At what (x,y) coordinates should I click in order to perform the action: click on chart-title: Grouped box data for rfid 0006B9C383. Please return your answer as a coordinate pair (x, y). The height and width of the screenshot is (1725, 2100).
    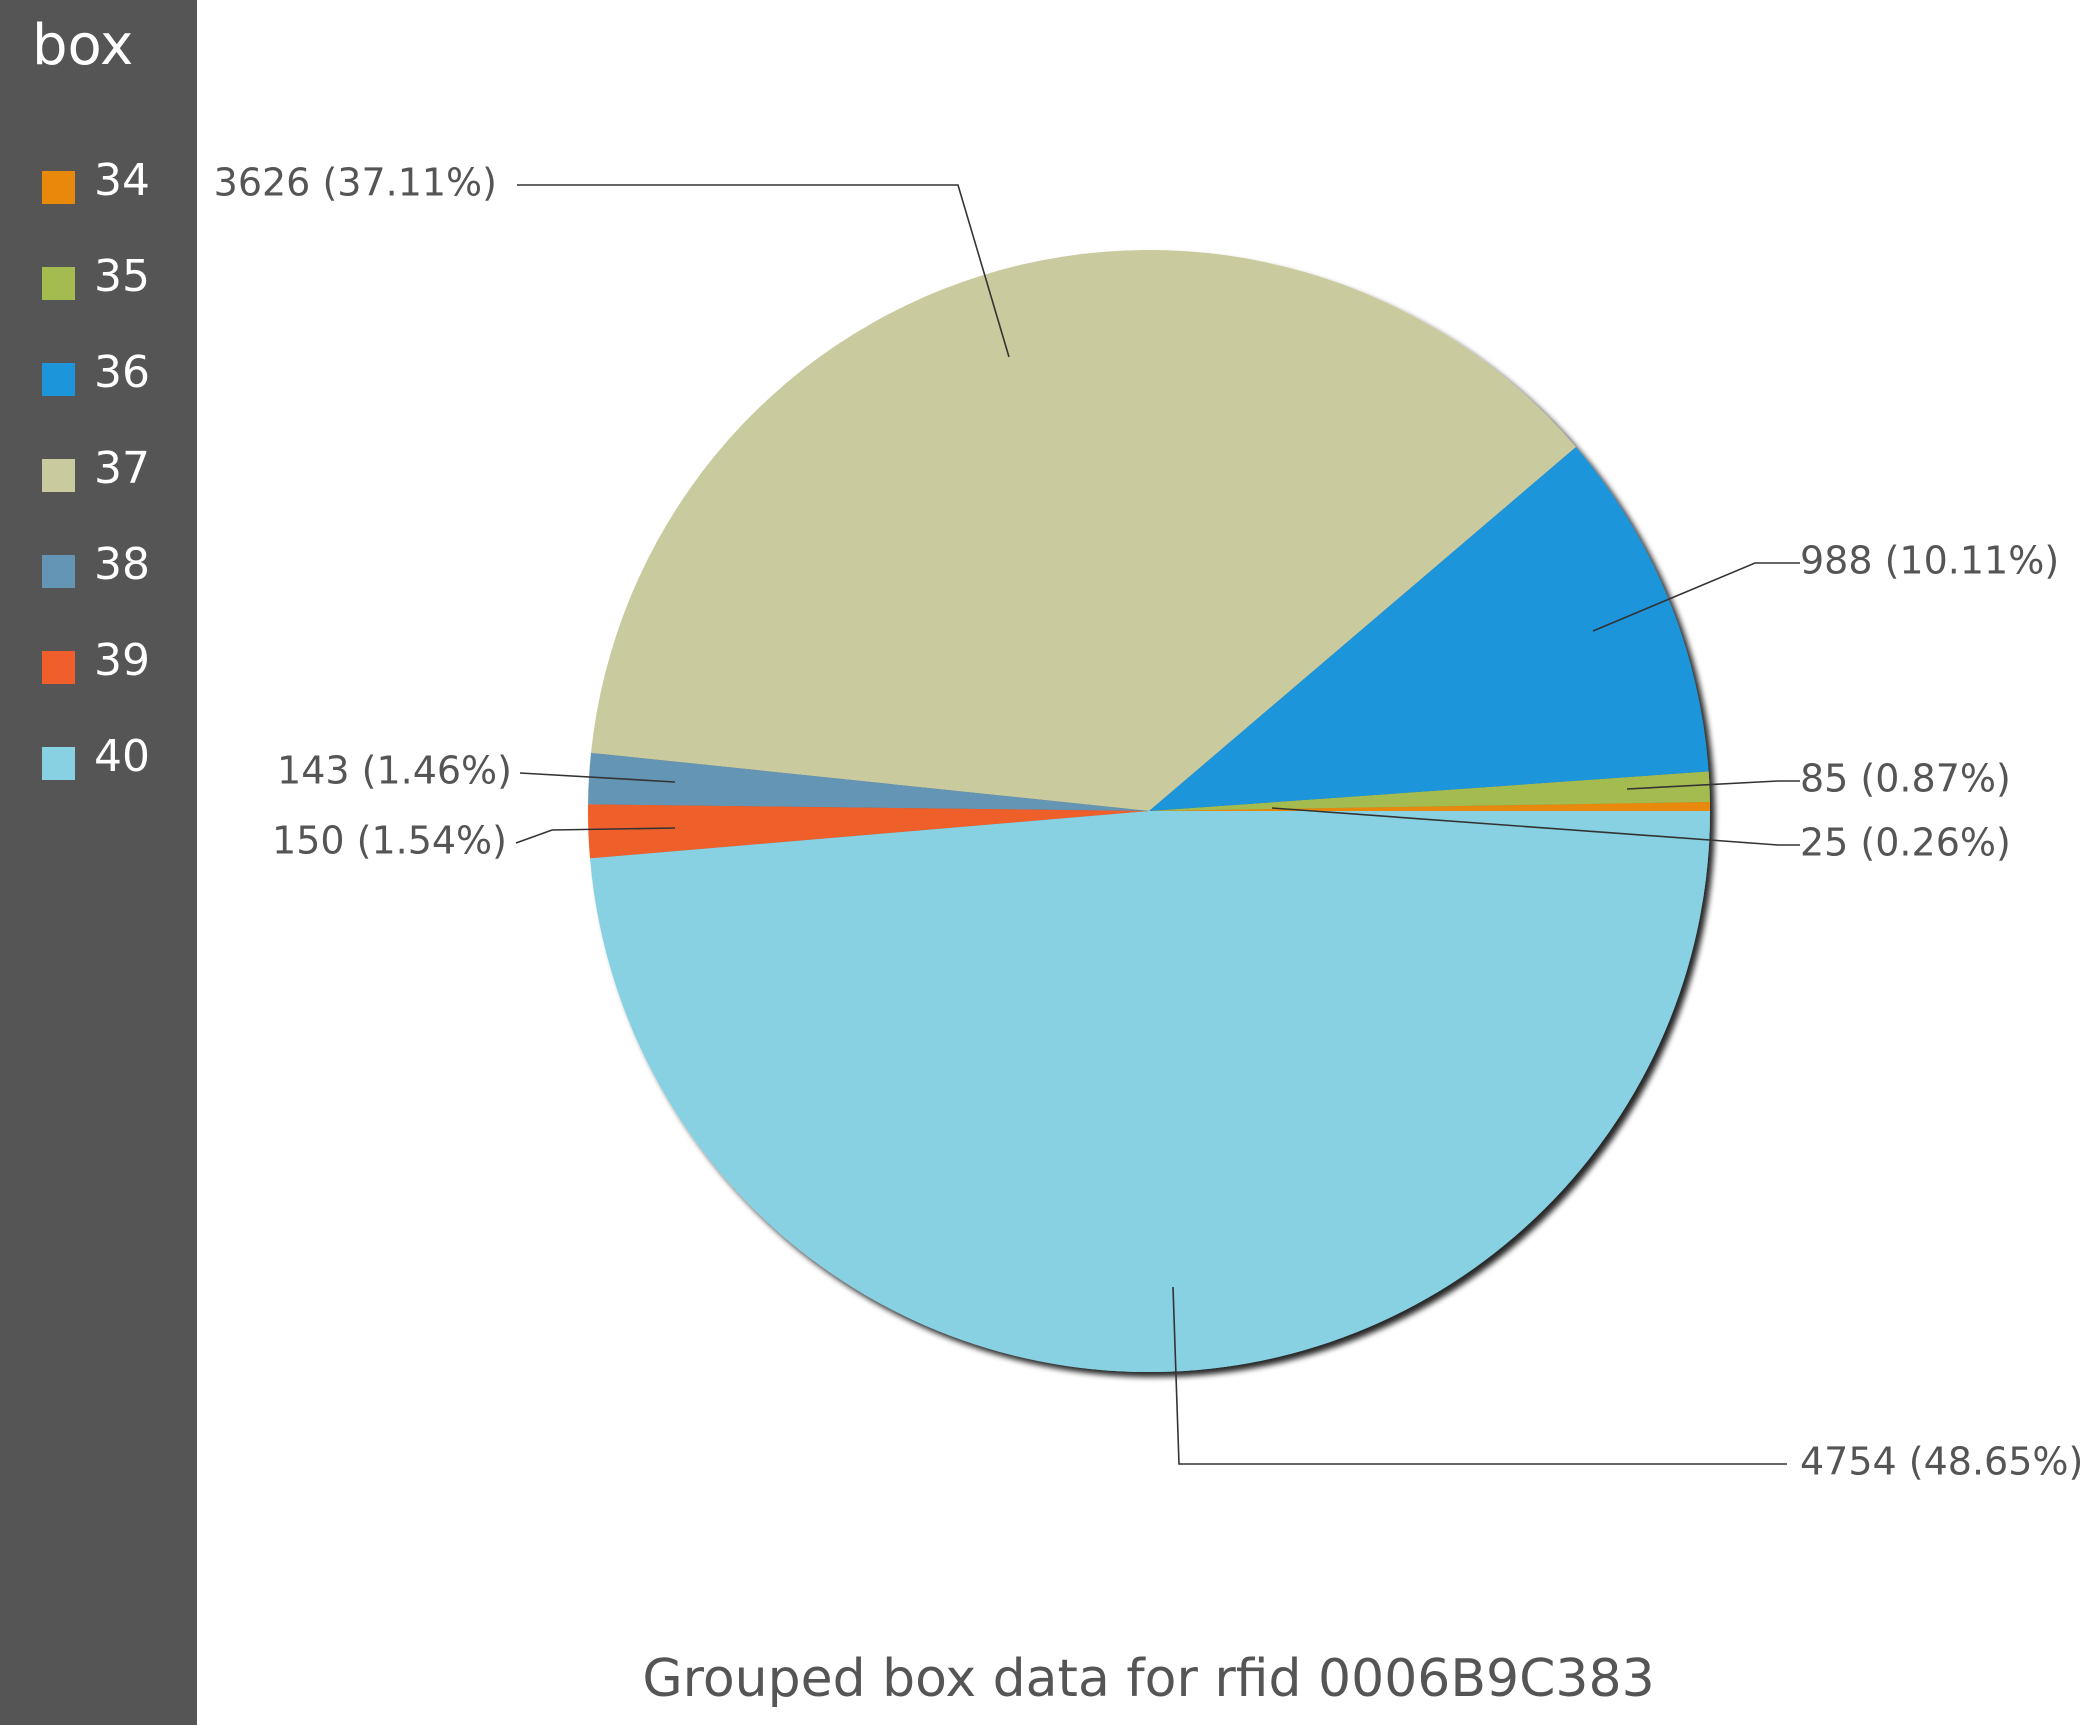
    Looking at the image, I should click on (1148, 1679).